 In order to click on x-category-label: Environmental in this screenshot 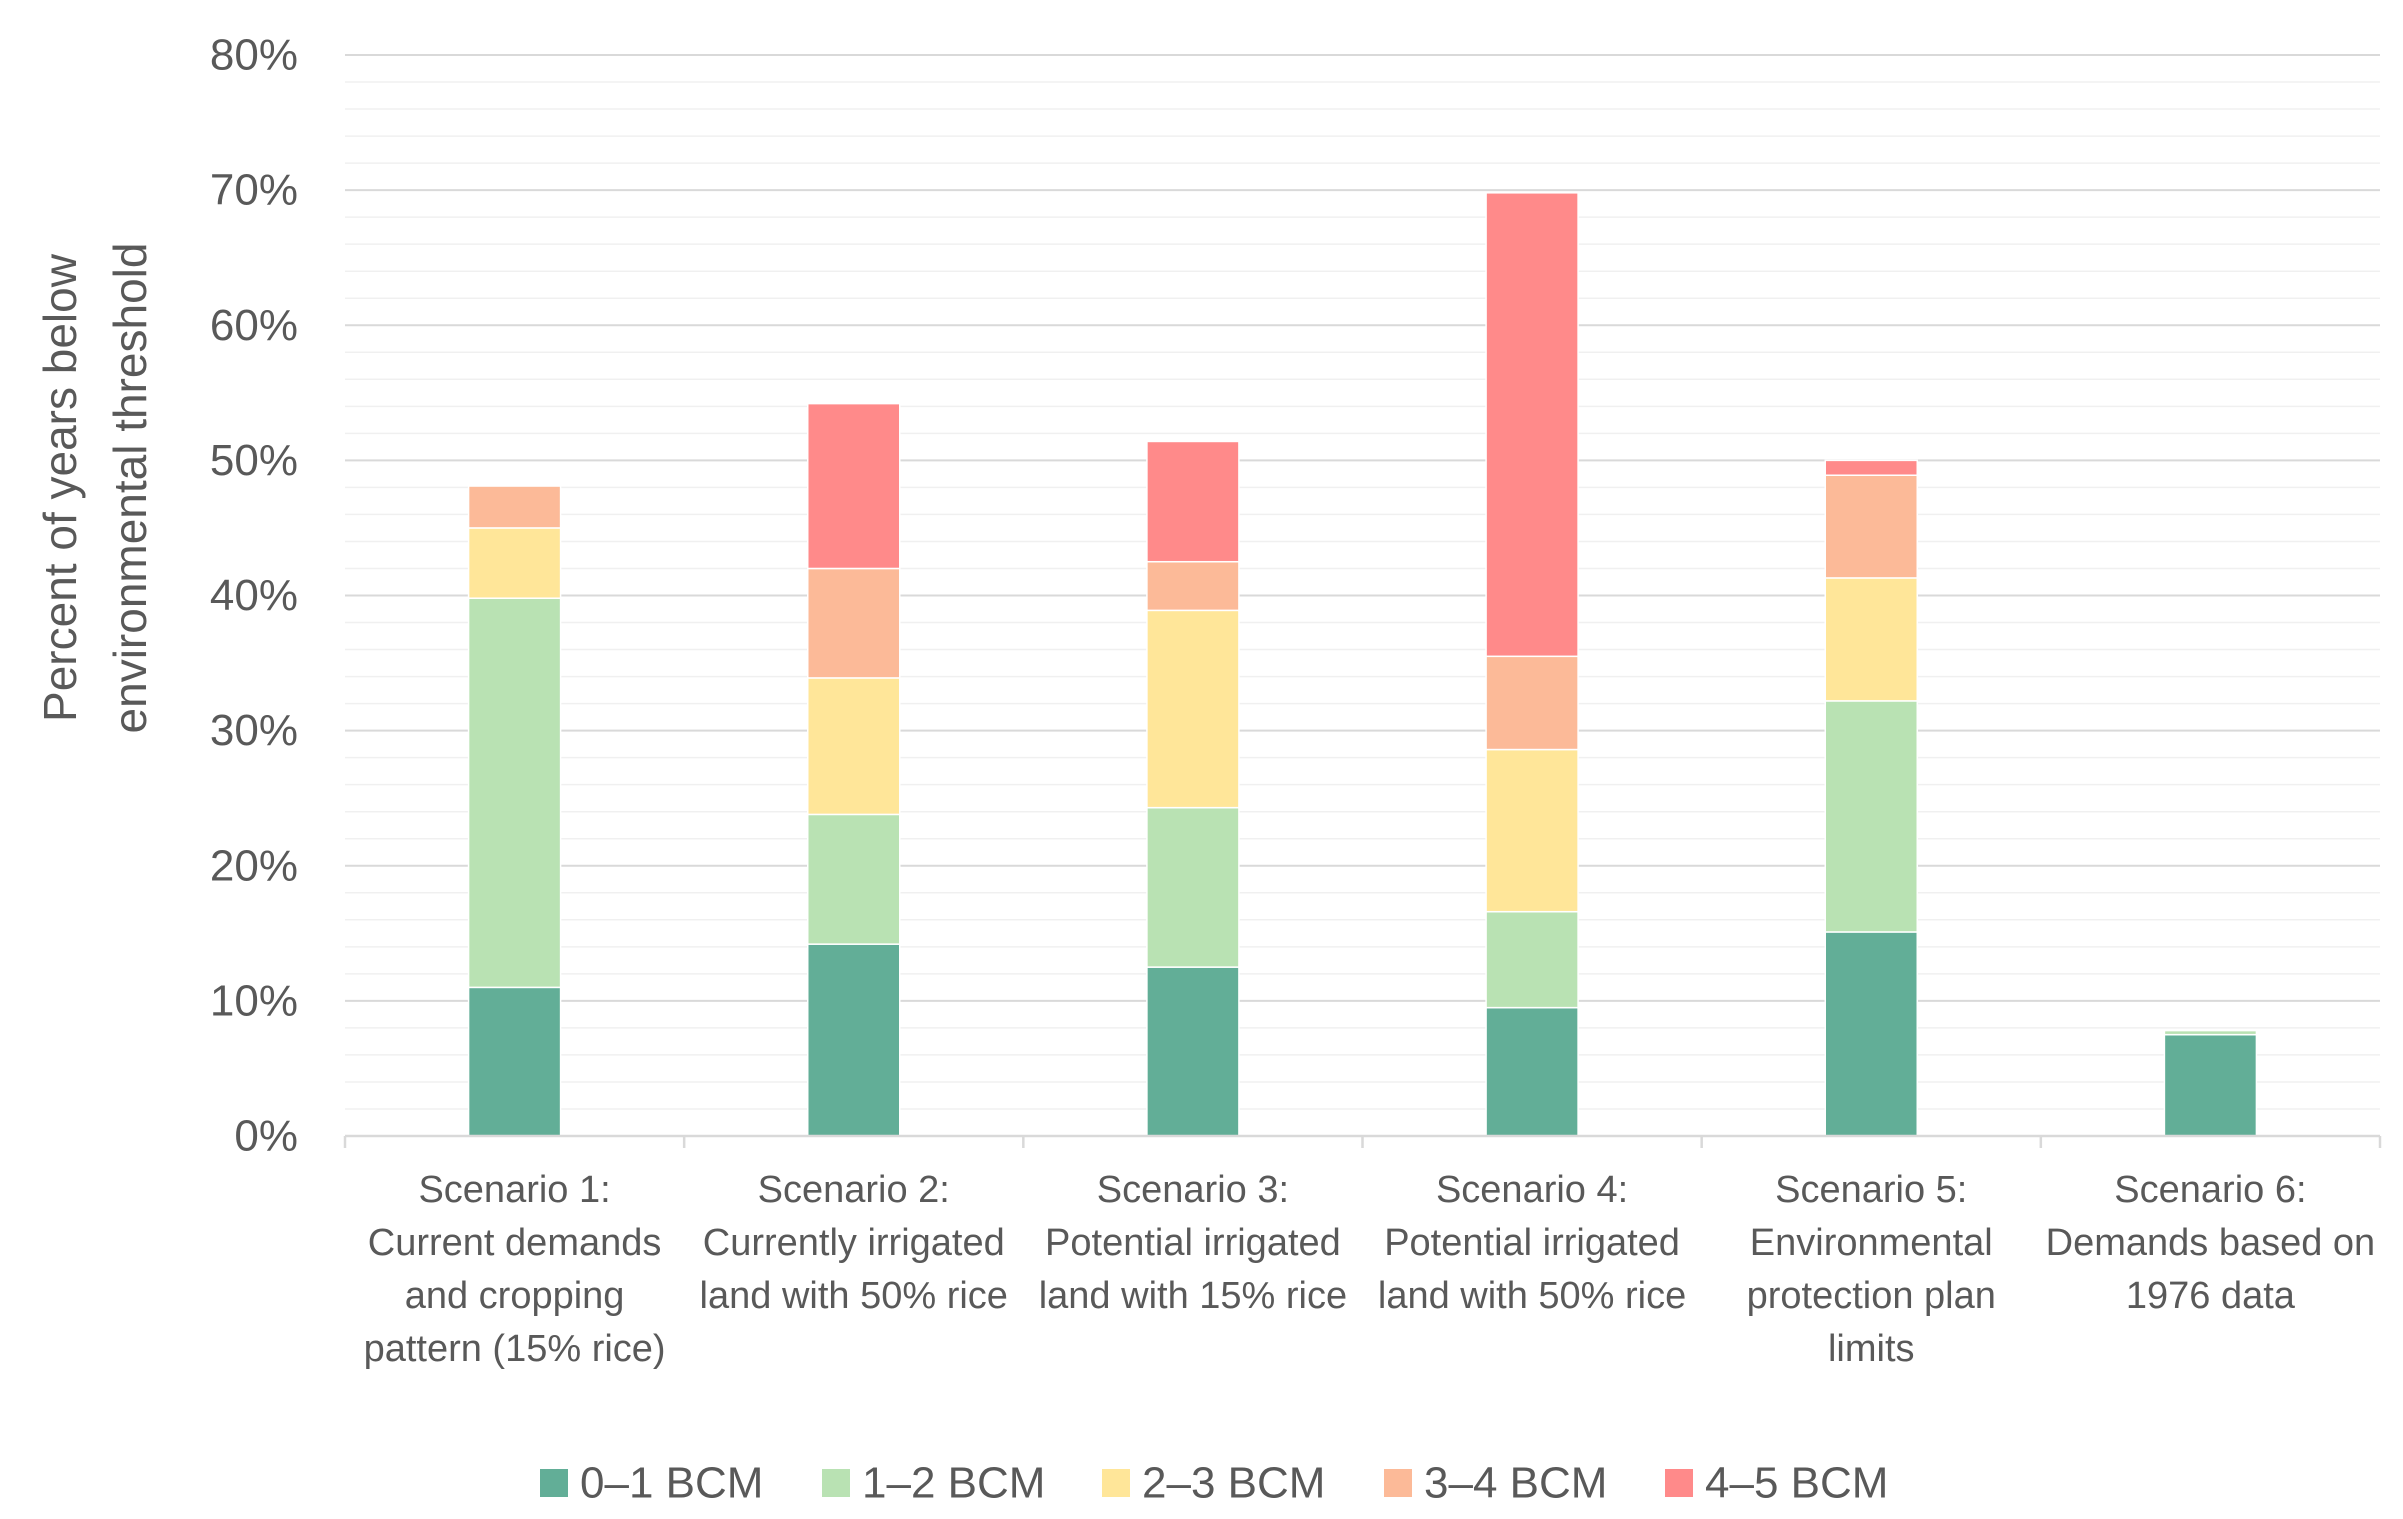, I will do `click(1871, 1243)`.